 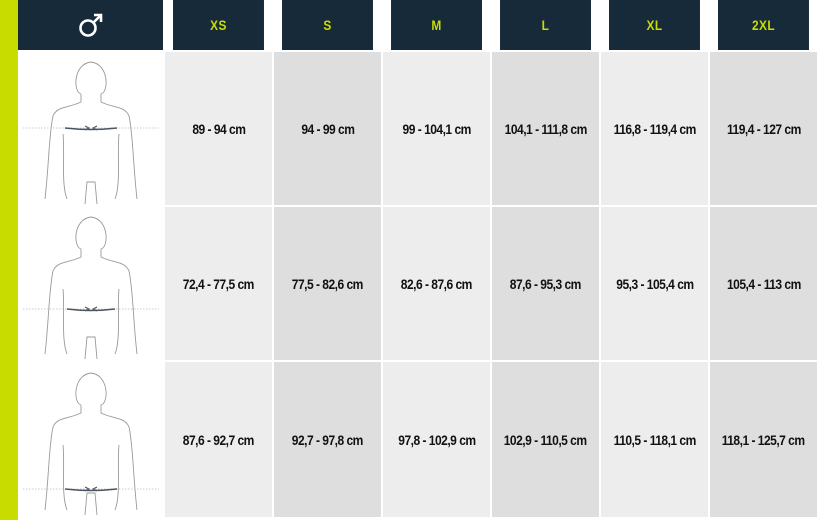 I want to click on male-symbol-icon, so click(x=90, y=25).